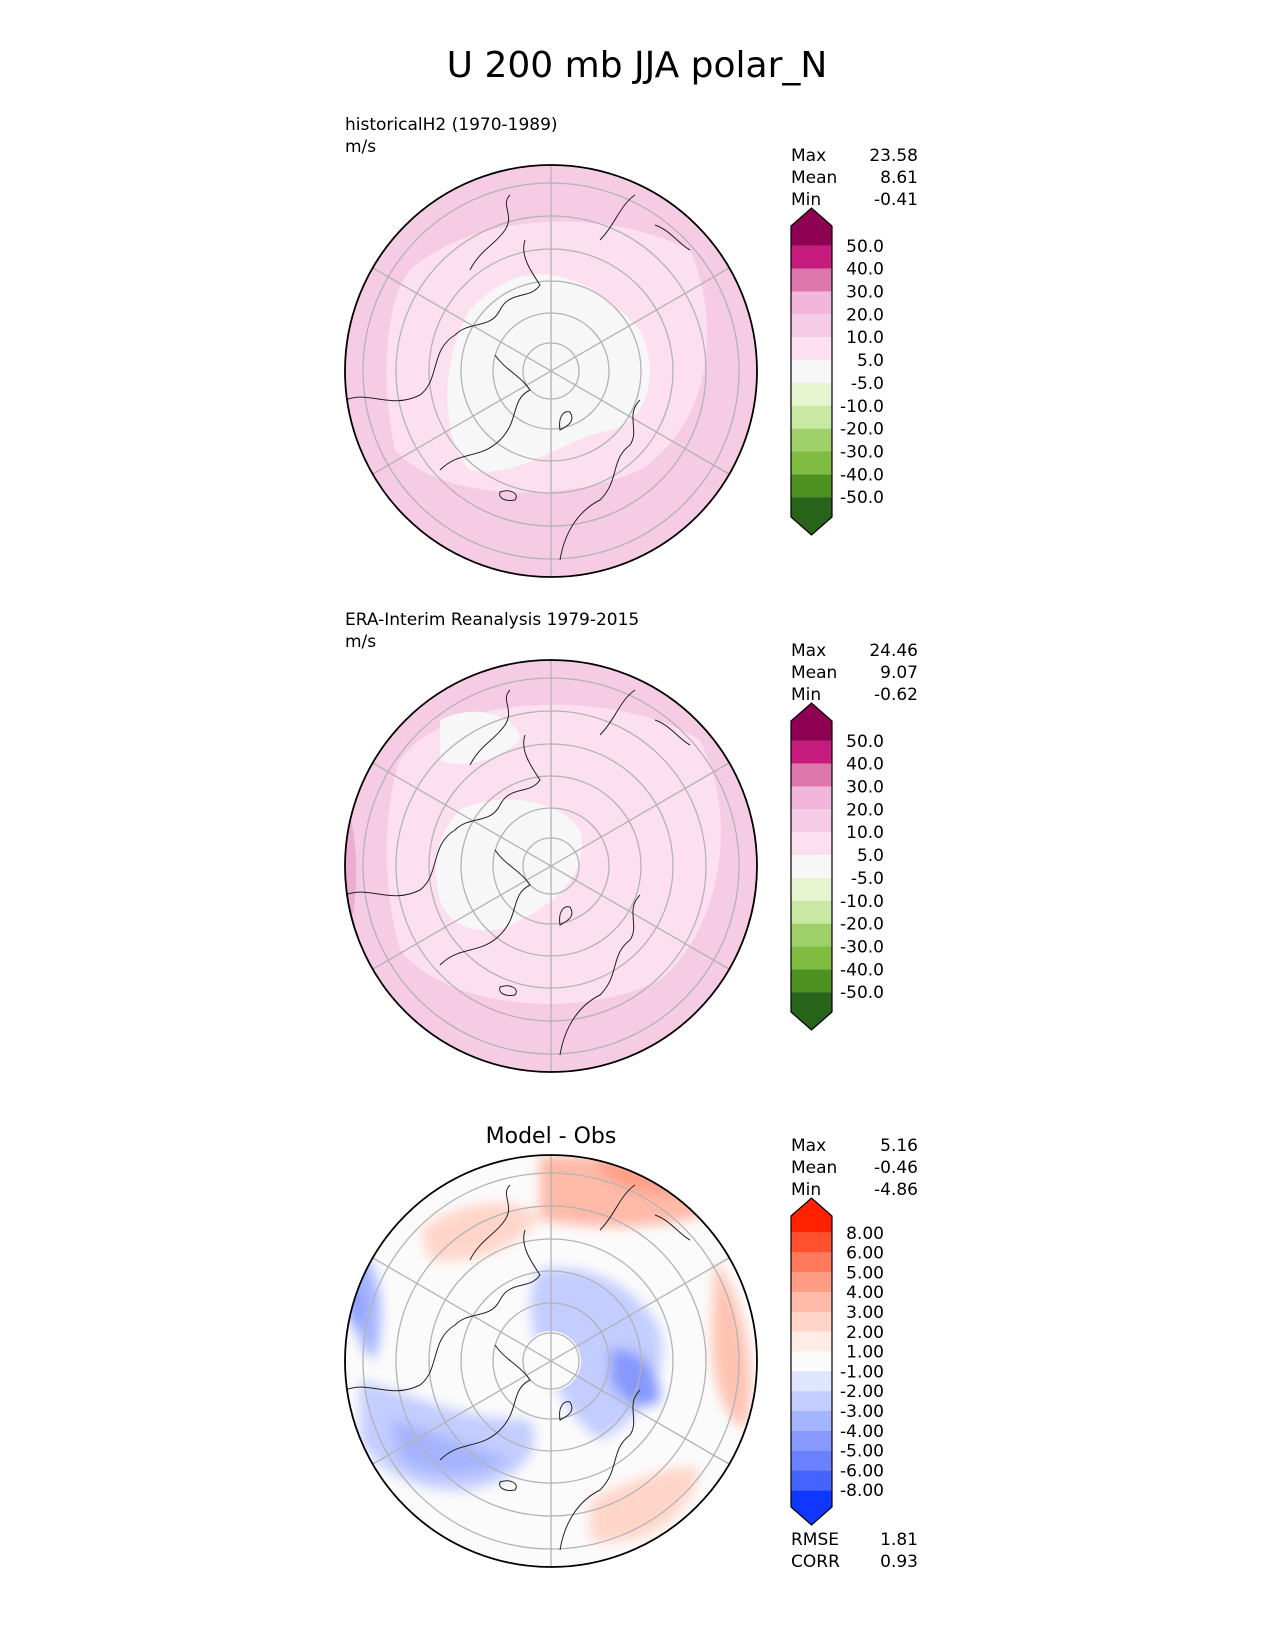 The height and width of the screenshot is (1650, 1275). I want to click on colorbar-tick-label: 6.00, so click(865, 1254).